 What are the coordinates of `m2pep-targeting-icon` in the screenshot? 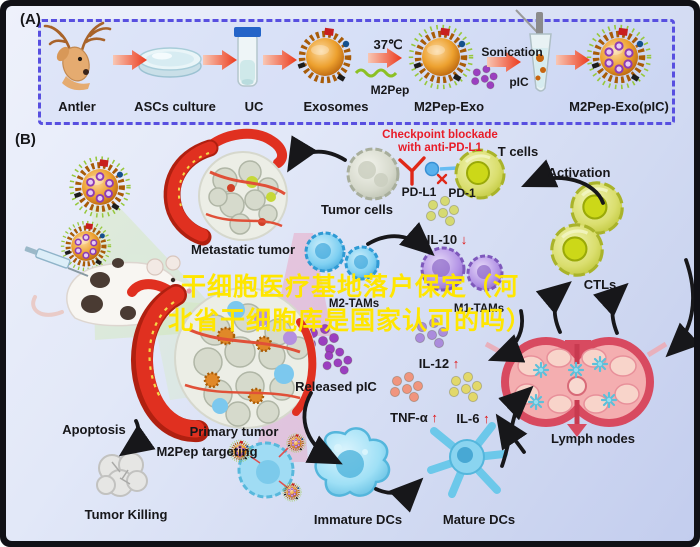 It's located at (268, 467).